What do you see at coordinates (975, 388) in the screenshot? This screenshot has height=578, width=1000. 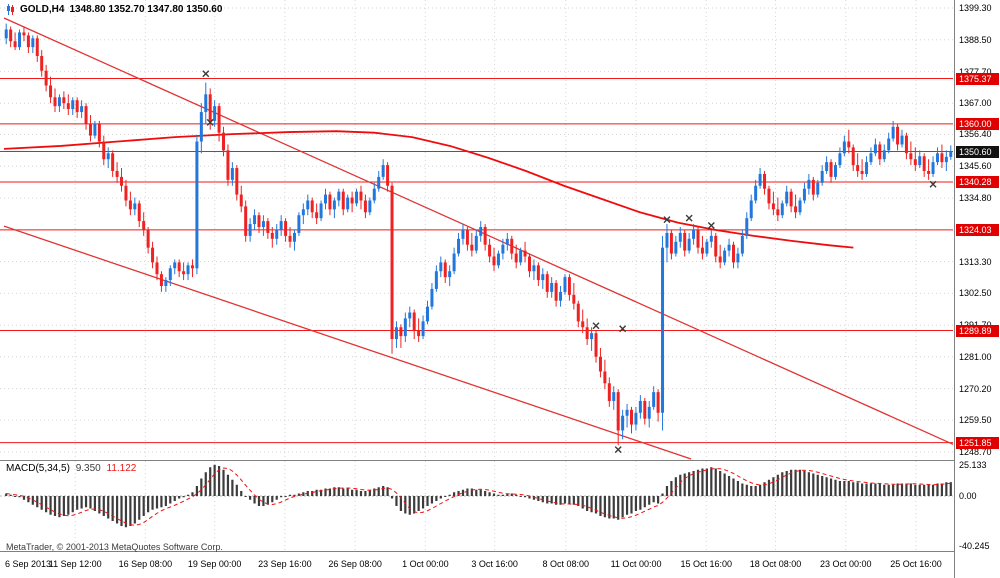 I see `price-tick: 1270.20` at bounding box center [975, 388].